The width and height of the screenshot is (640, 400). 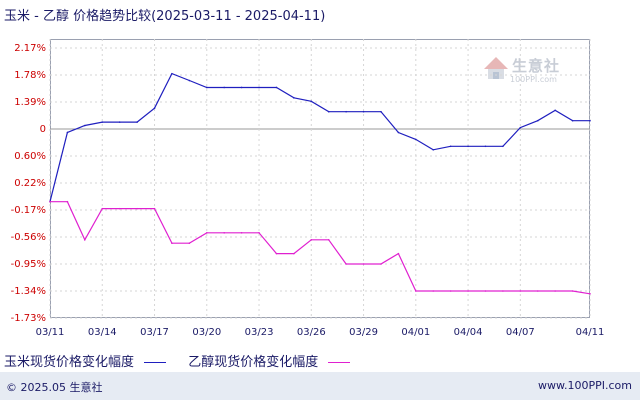 What do you see at coordinates (468, 332) in the screenshot?
I see `x-tick-label: 04/04` at bounding box center [468, 332].